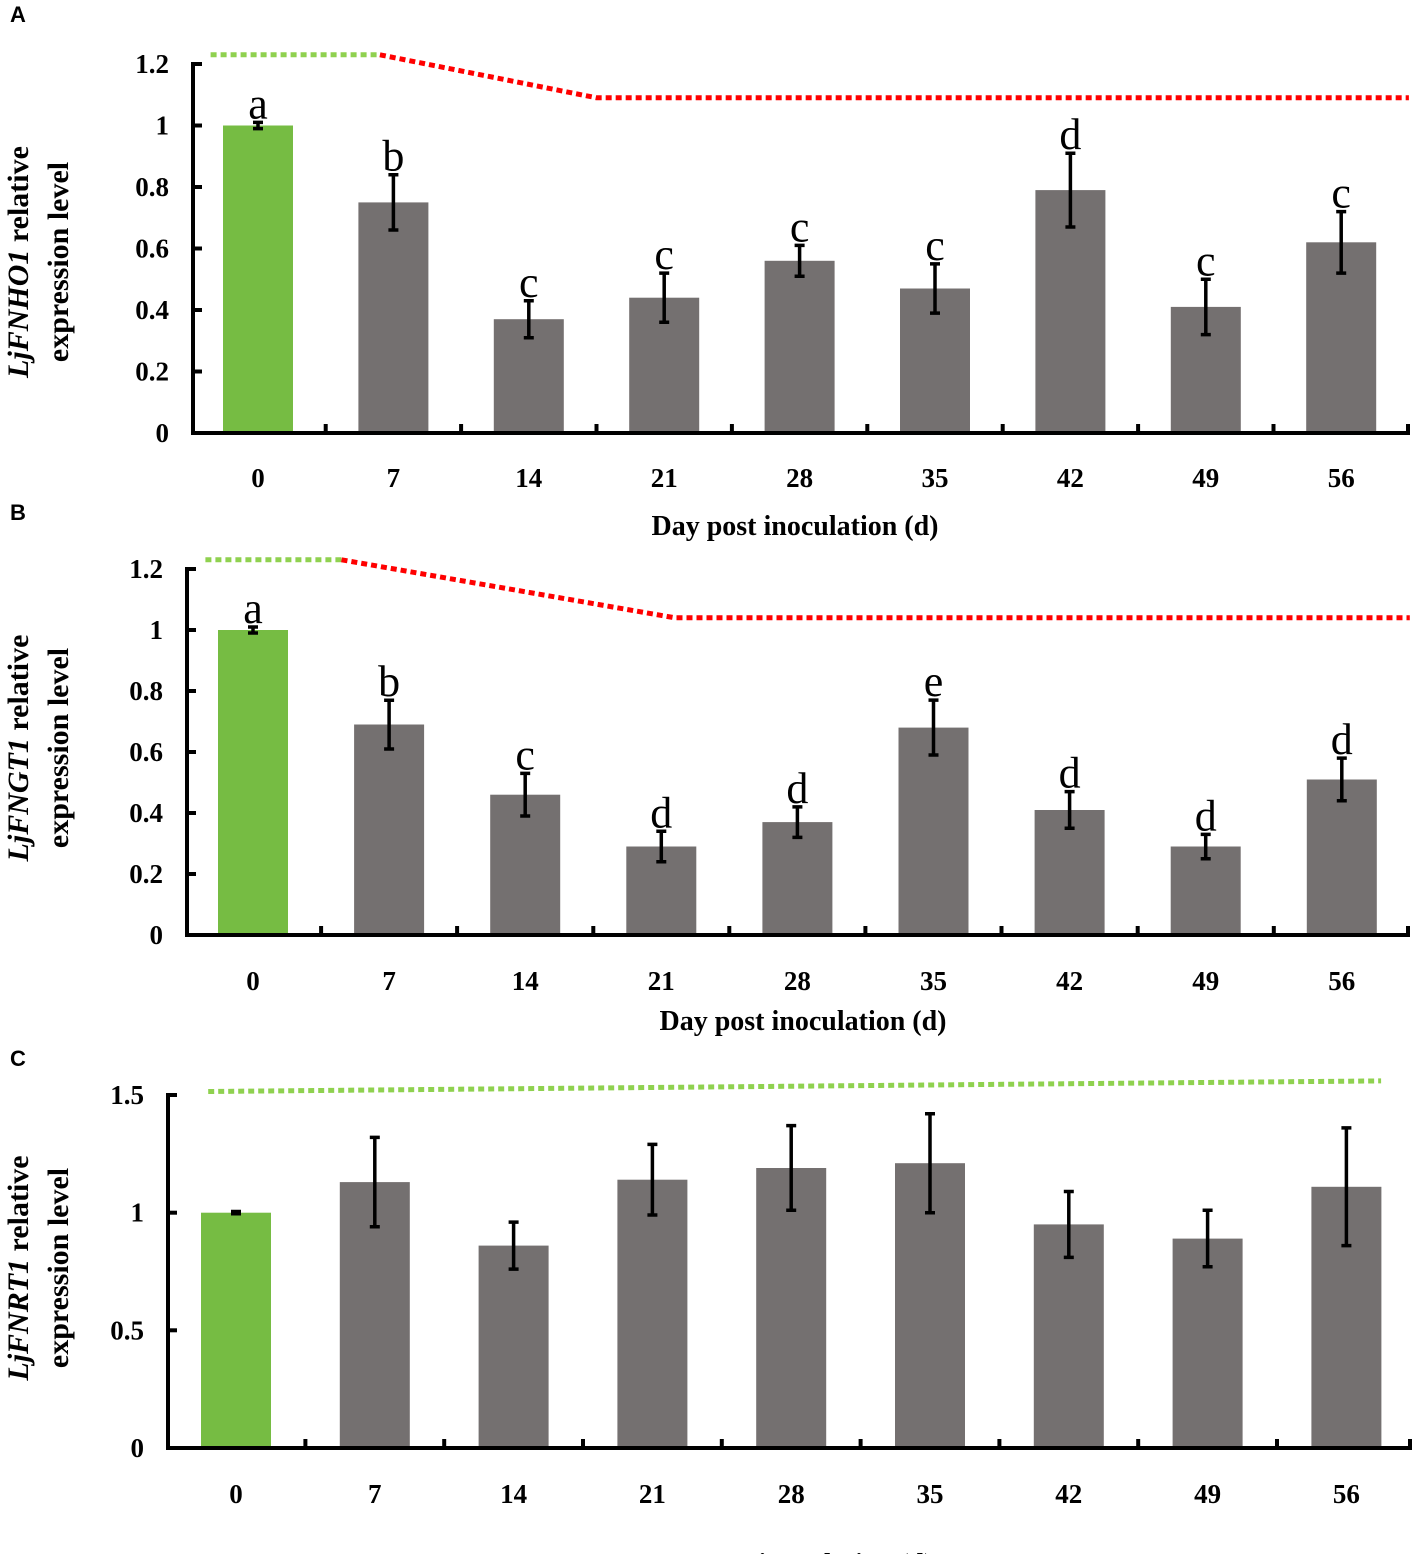 The image size is (1417, 1554). I want to click on significance-letter-a-56: c, so click(1341, 193).